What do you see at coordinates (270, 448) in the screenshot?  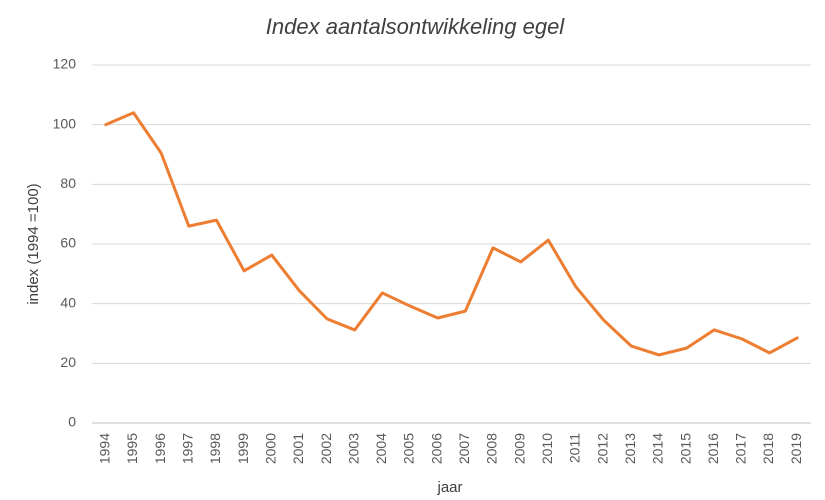 I see `x-tick-label: 2000` at bounding box center [270, 448].